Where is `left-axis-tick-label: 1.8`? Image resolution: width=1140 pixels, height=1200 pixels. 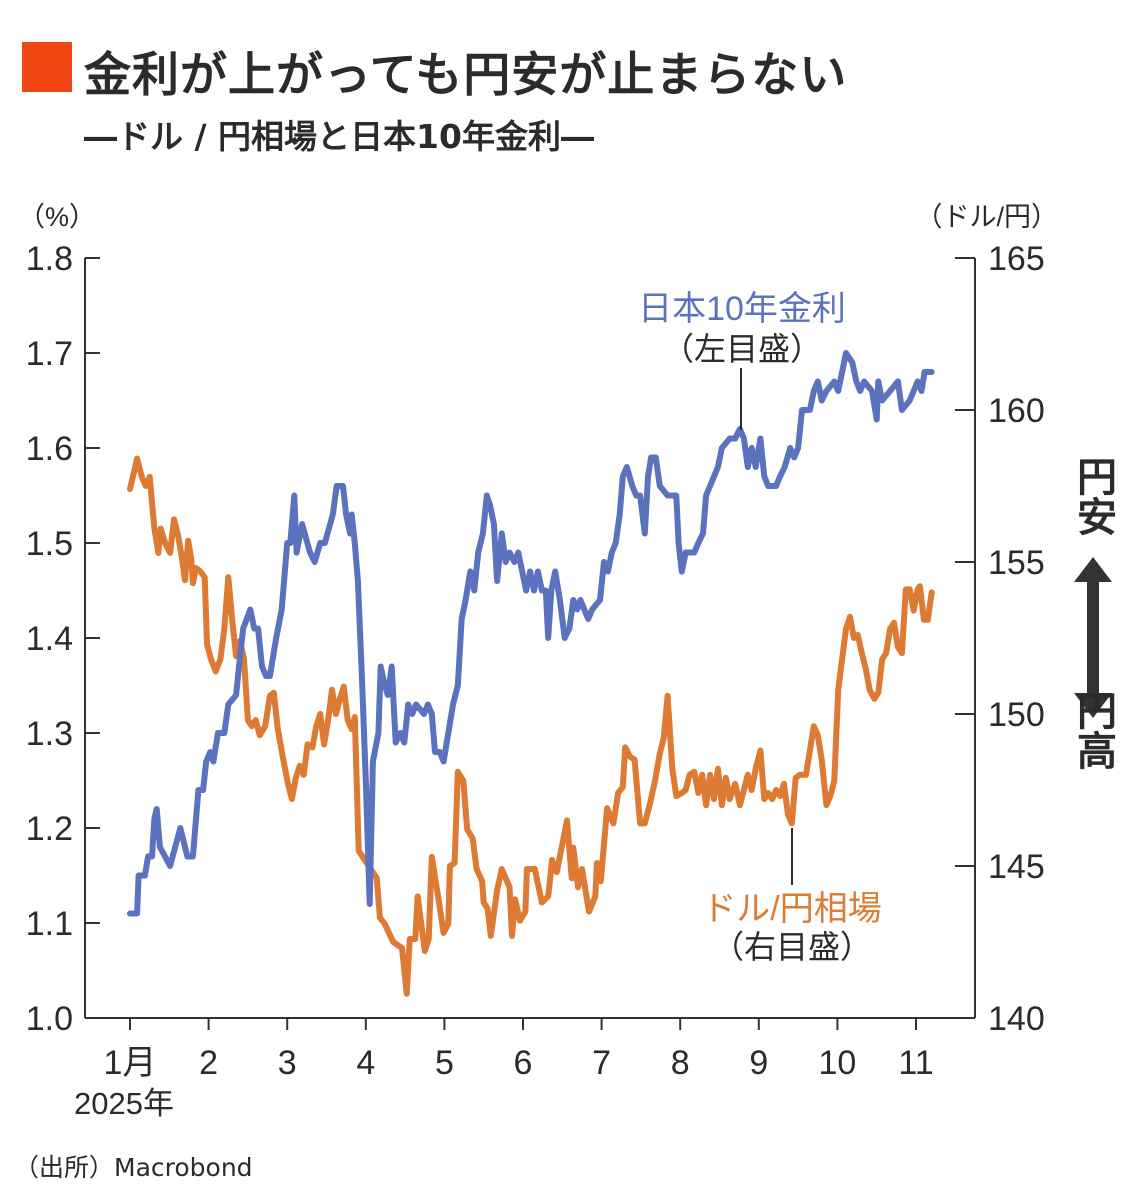
left-axis-tick-label: 1.8 is located at coordinates (49, 259).